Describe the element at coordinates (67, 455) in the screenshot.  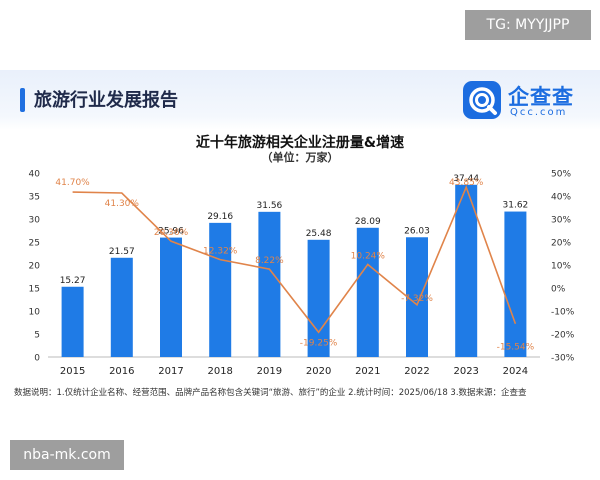
I see `watermark-bottom: nba-mk.com` at that location.